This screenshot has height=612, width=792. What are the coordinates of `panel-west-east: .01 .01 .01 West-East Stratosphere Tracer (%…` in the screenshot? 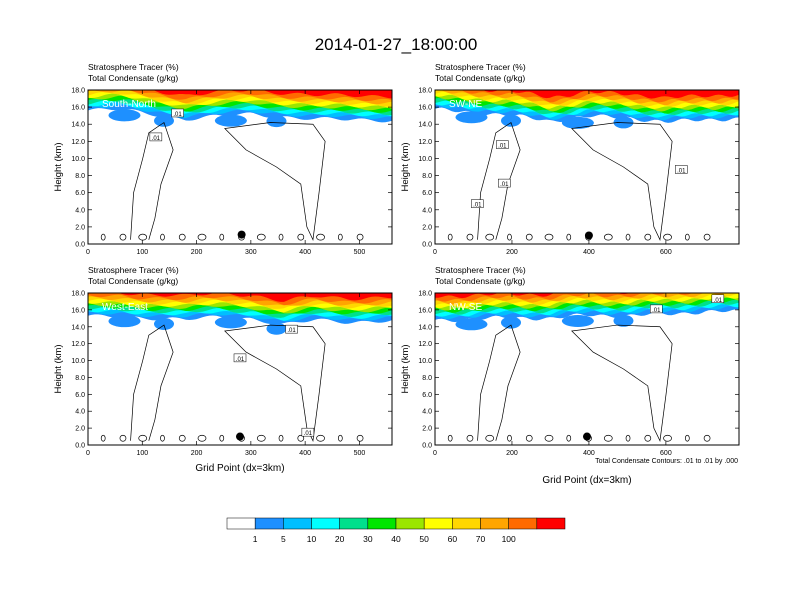 It's located at (223, 369).